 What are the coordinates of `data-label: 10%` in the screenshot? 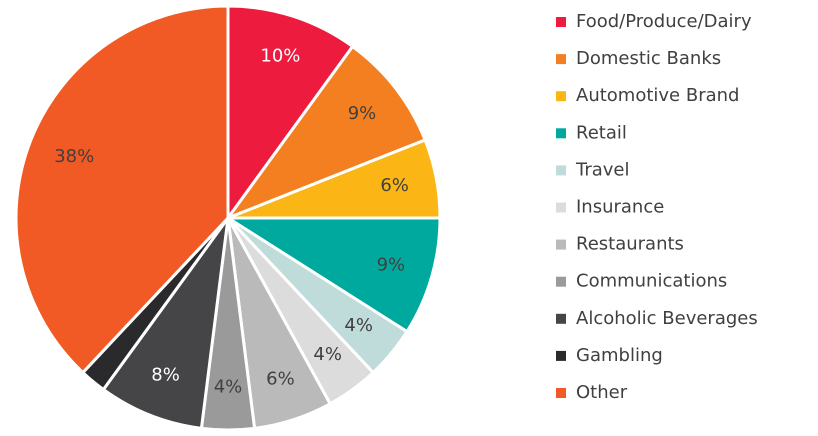 It's located at (280, 56).